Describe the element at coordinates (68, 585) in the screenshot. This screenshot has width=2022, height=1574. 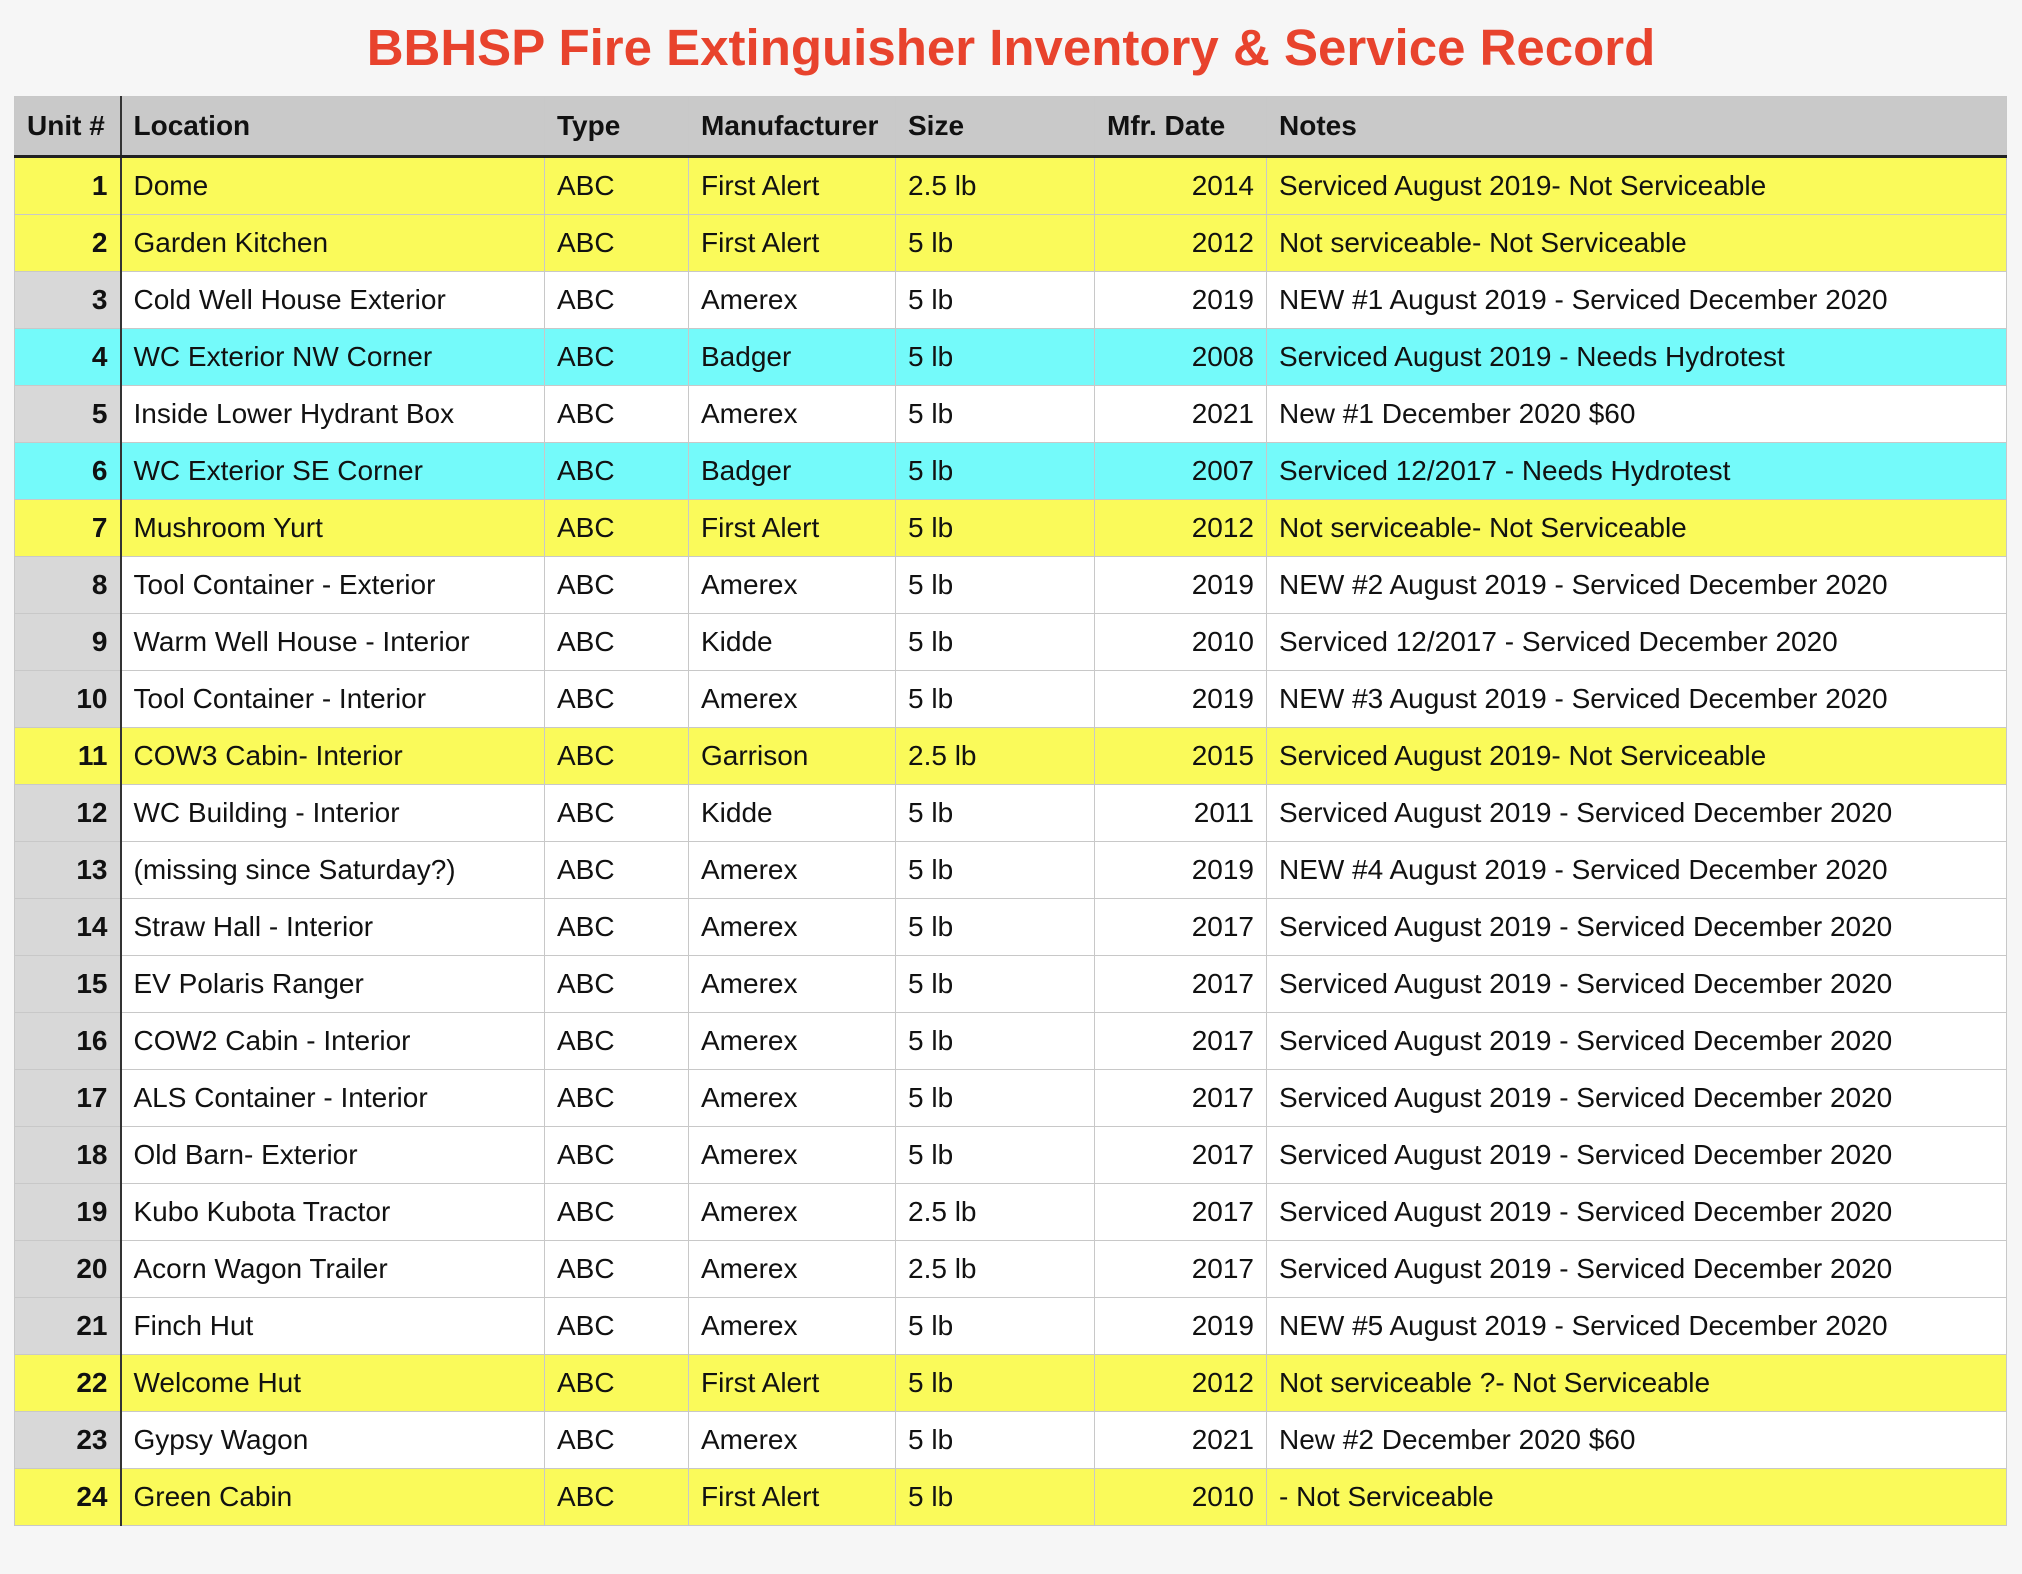
I see `cell-unit: 8` at that location.